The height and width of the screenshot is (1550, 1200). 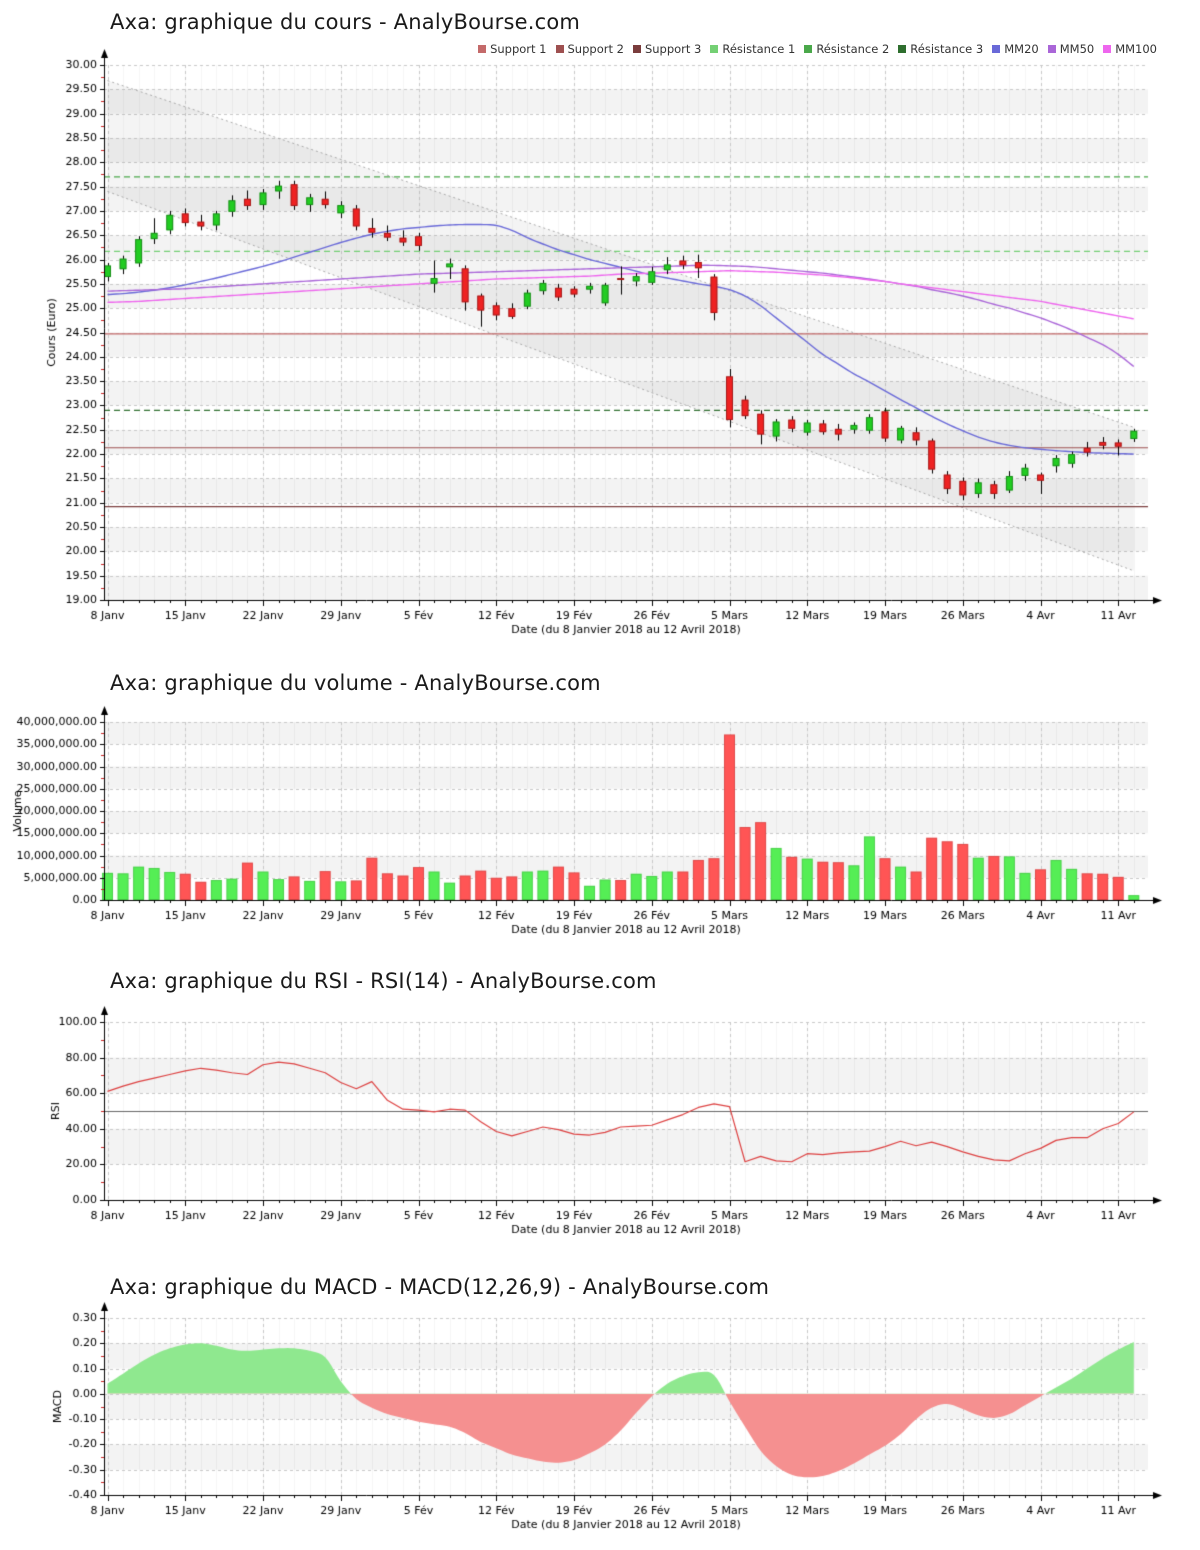 I want to click on legend-item-7: MM50, so click(x=1071, y=49).